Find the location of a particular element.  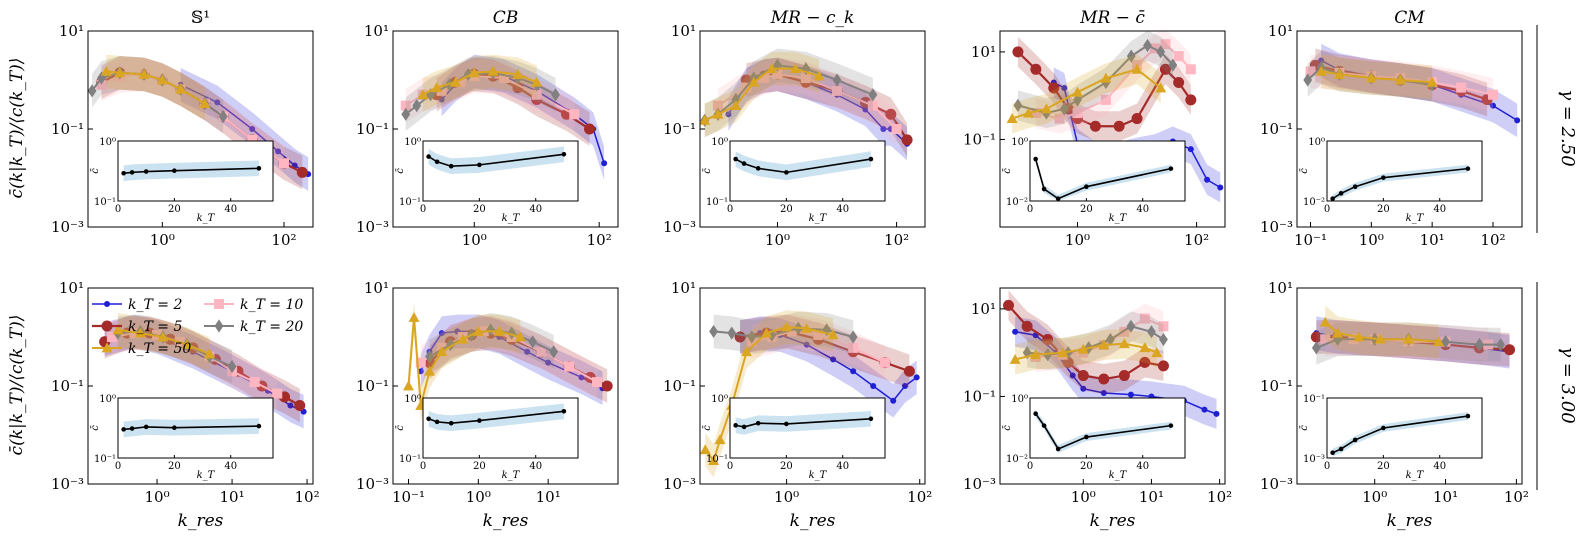

inset-y-tick-label: 10⁻¹ is located at coordinates (410, 202).